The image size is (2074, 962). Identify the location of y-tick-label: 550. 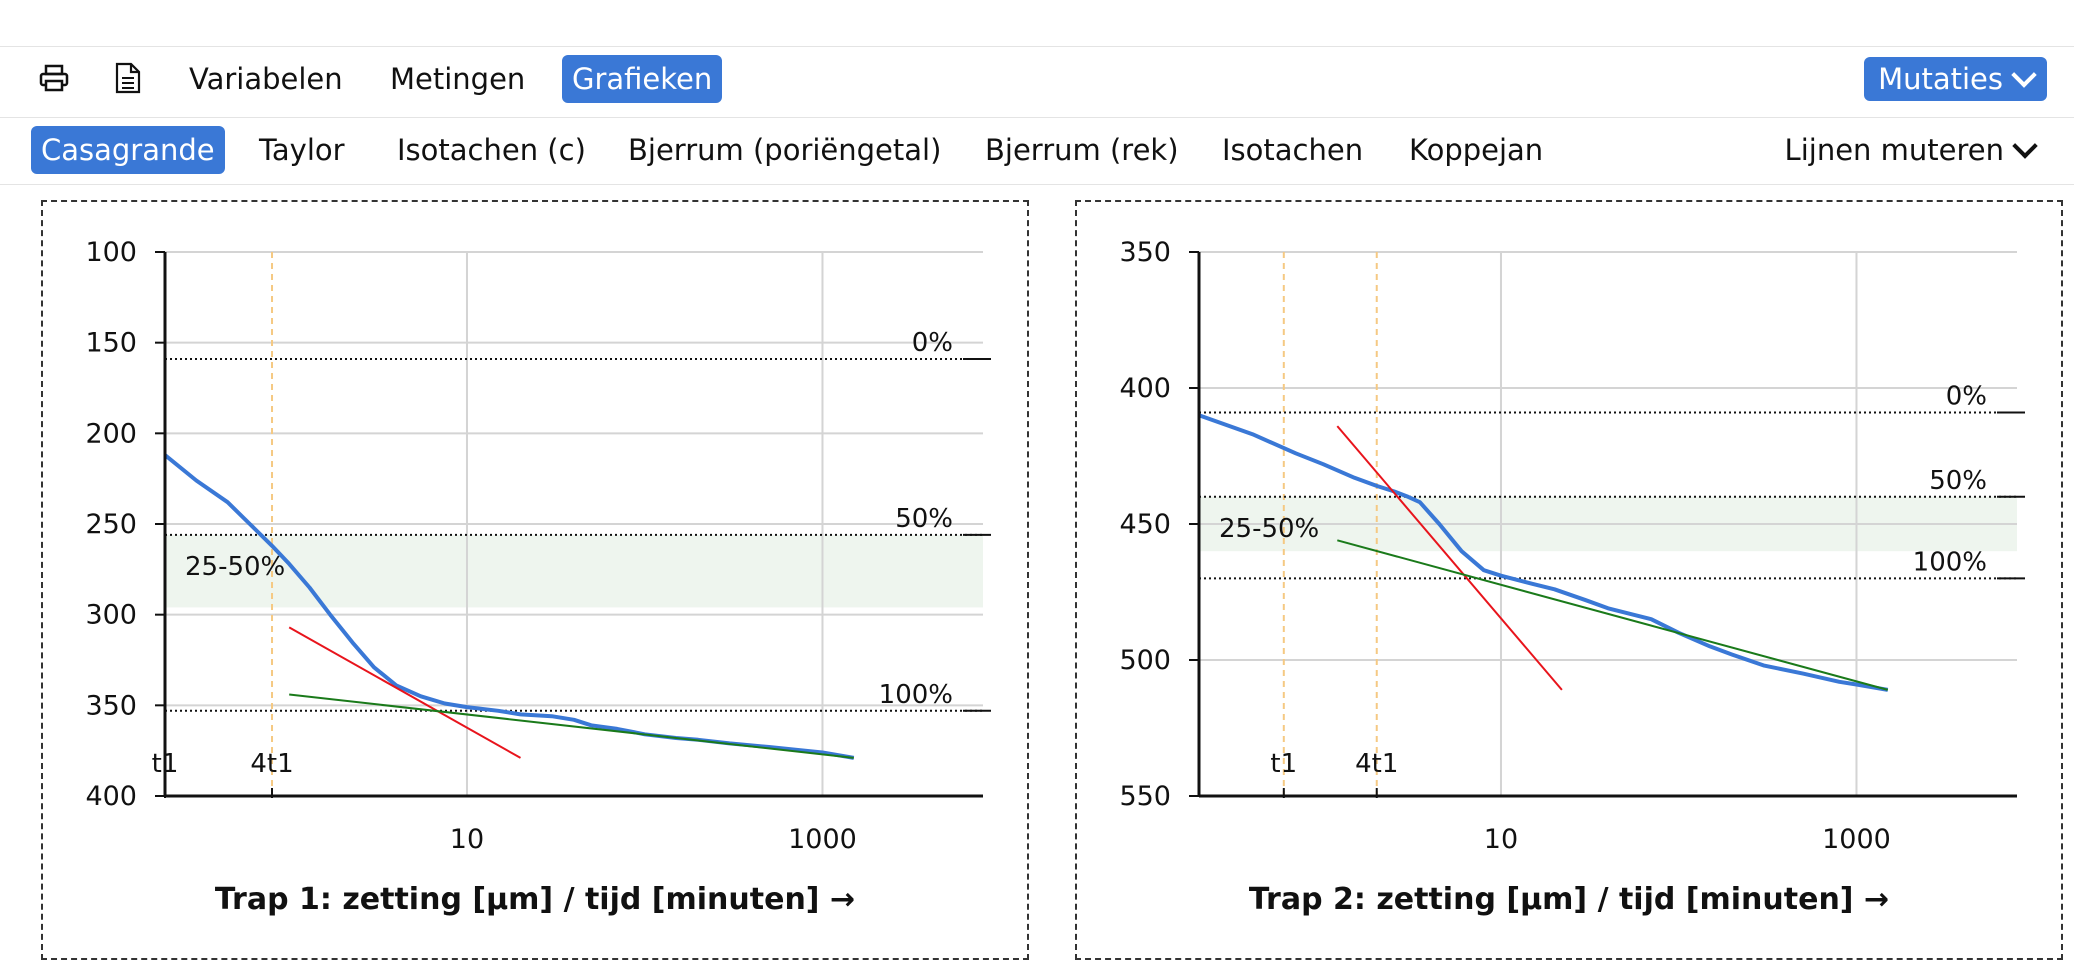
(1145, 796).